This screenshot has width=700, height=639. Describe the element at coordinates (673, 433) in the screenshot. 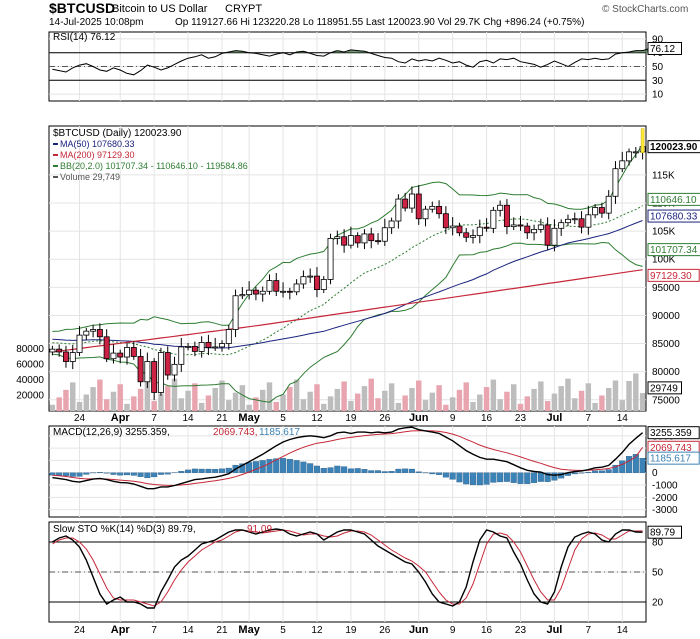

I see `value-label-box` at that location.